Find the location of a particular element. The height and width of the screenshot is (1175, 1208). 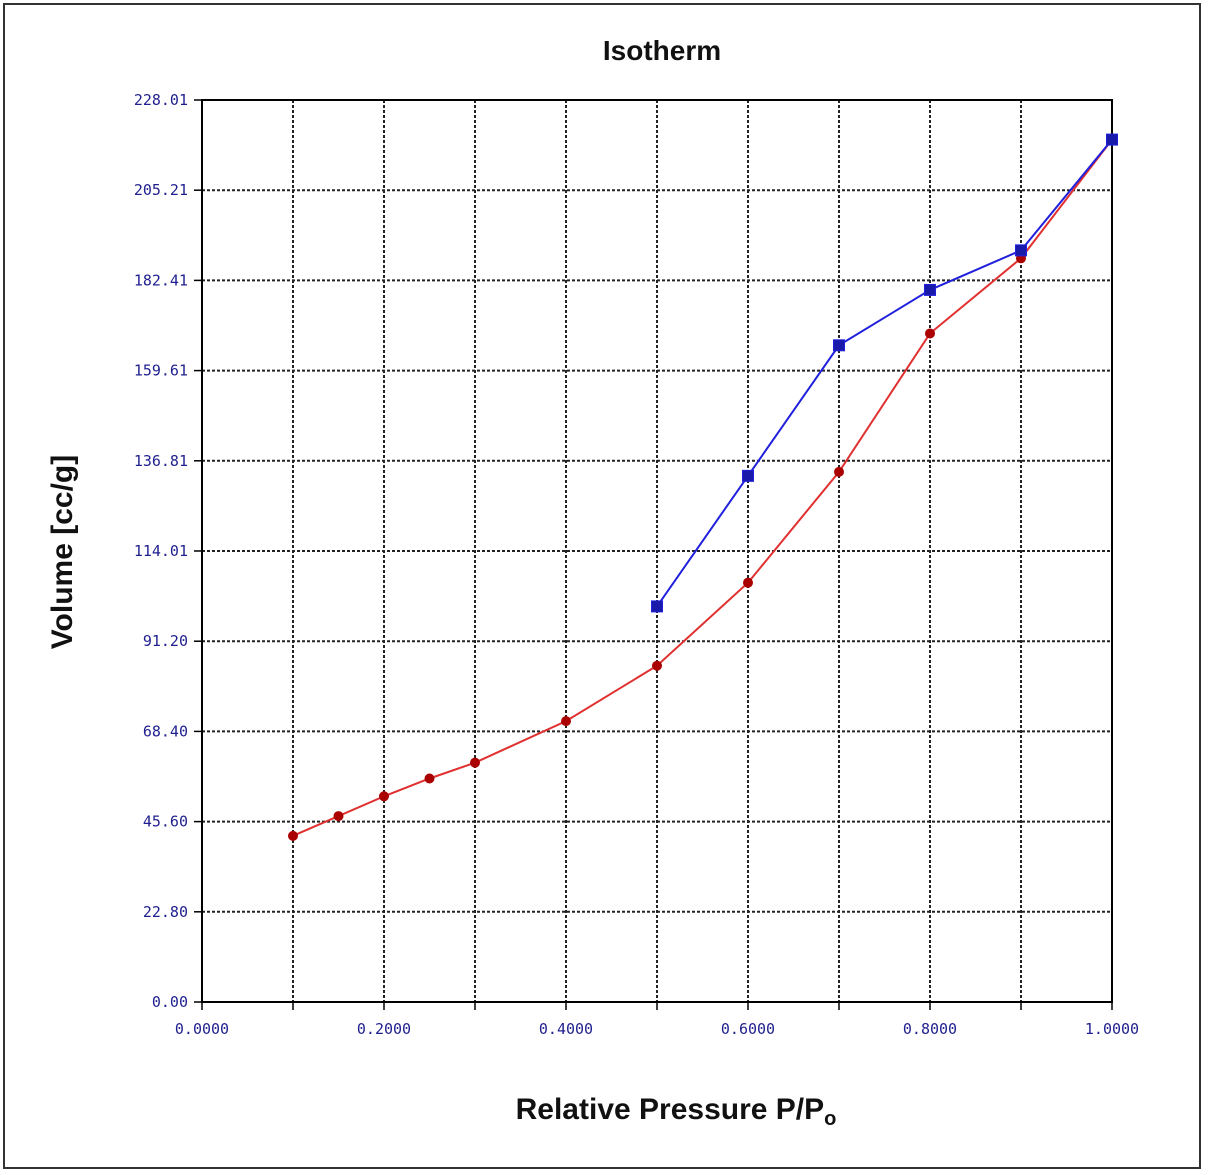

y-tick-label: 68.40 is located at coordinates (165, 731).